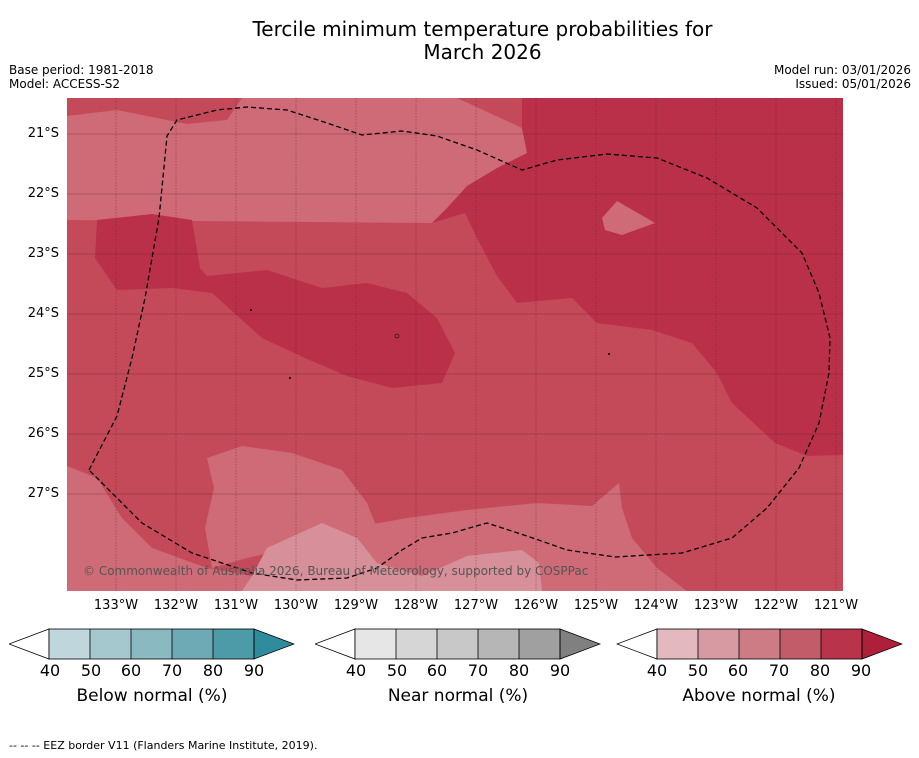  What do you see at coordinates (416, 605) in the screenshot?
I see `lon-label: 128°W` at bounding box center [416, 605].